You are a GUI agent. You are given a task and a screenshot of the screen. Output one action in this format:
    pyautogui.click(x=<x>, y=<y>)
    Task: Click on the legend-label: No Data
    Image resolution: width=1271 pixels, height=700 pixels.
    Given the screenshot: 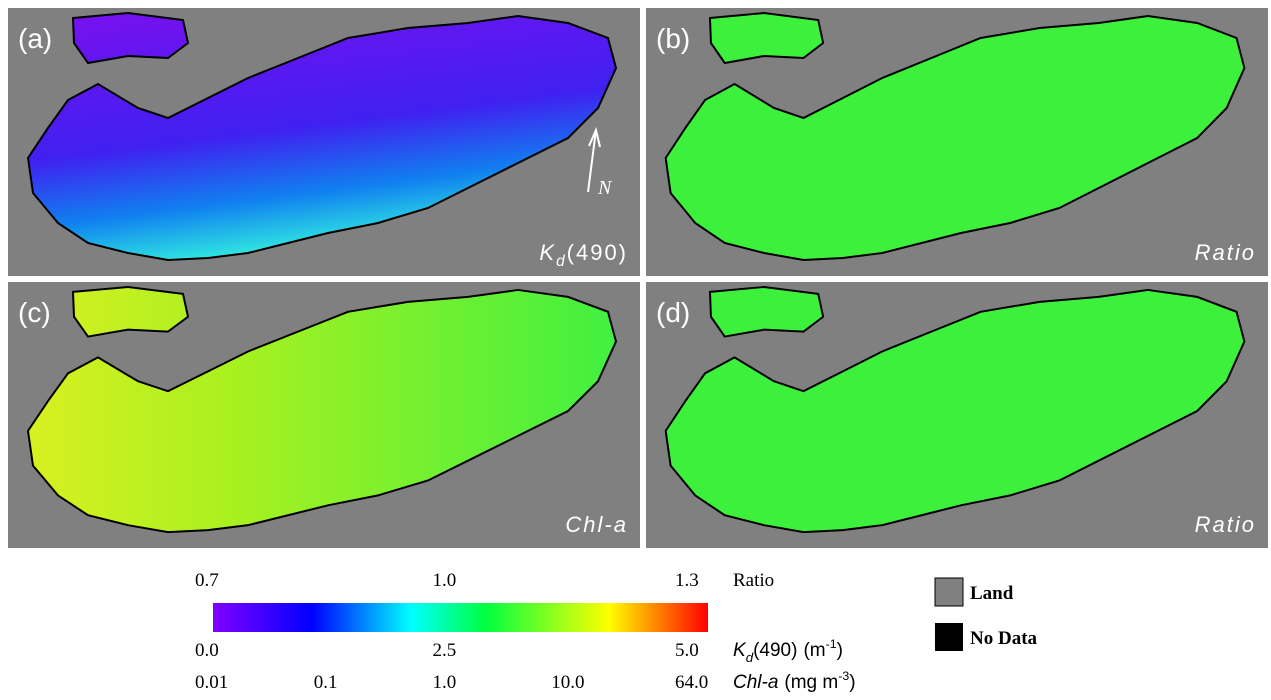 What is the action you would take?
    pyautogui.click(x=1004, y=638)
    